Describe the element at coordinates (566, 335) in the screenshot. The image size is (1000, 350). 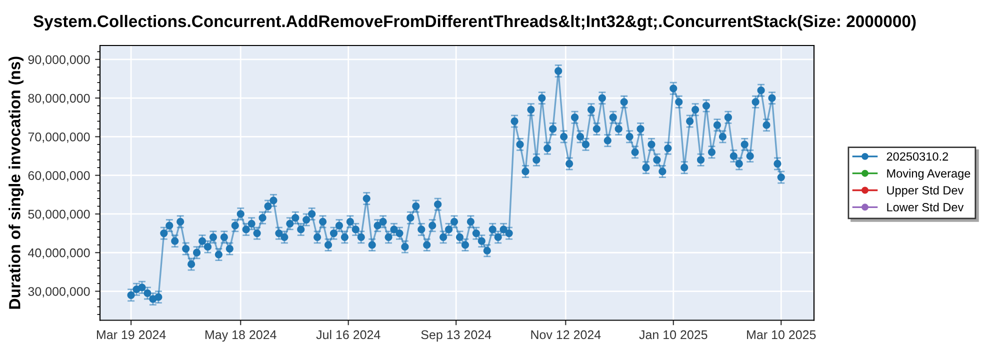
I see `x-tick-label: Nov 12 2024` at that location.